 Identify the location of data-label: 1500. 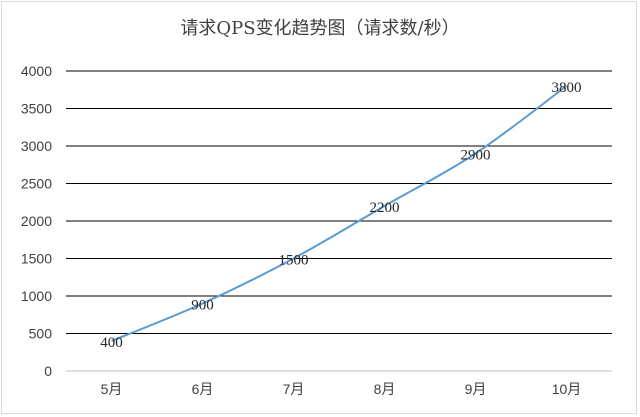
(294, 261).